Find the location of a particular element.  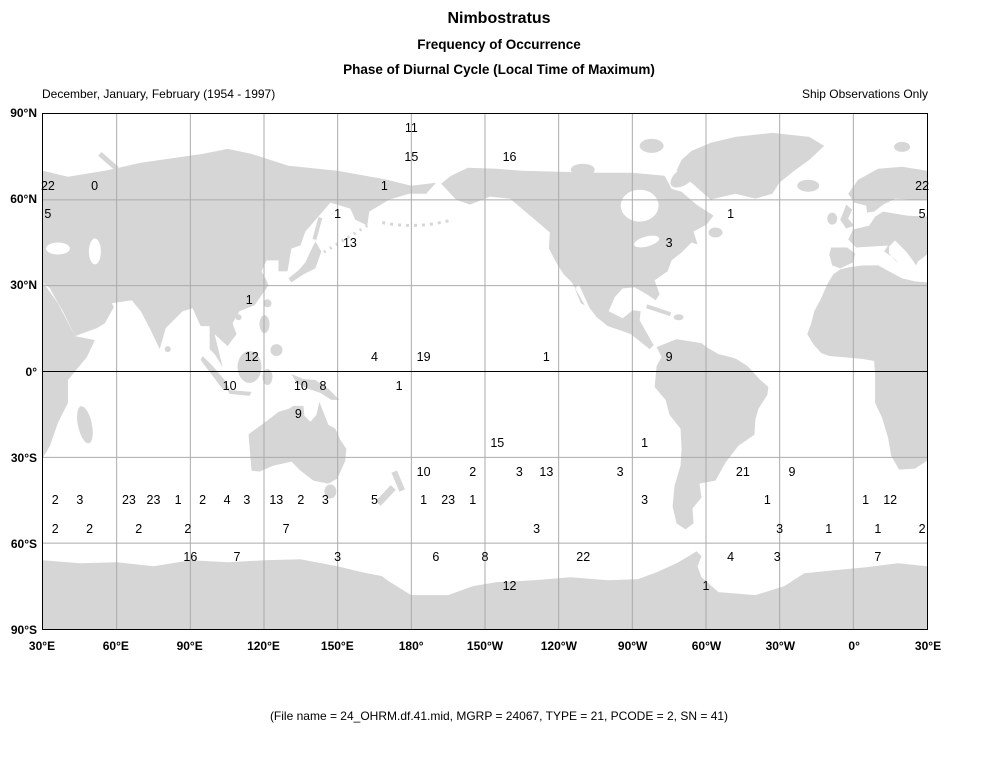

data-point: 11 is located at coordinates (411, 128).